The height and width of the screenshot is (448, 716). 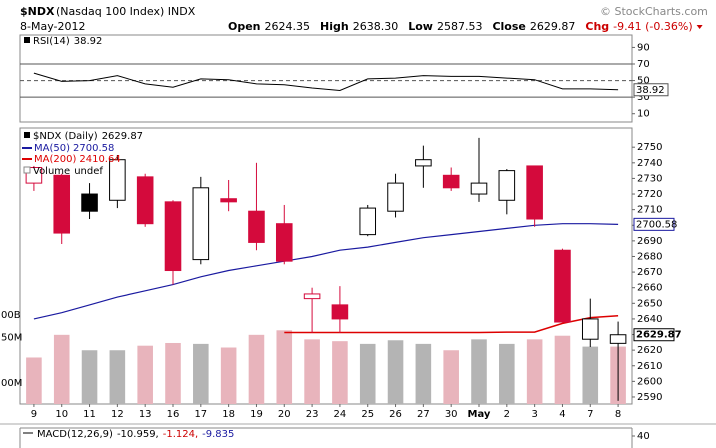 I want to click on x-tick-label: 25, so click(x=367, y=414).